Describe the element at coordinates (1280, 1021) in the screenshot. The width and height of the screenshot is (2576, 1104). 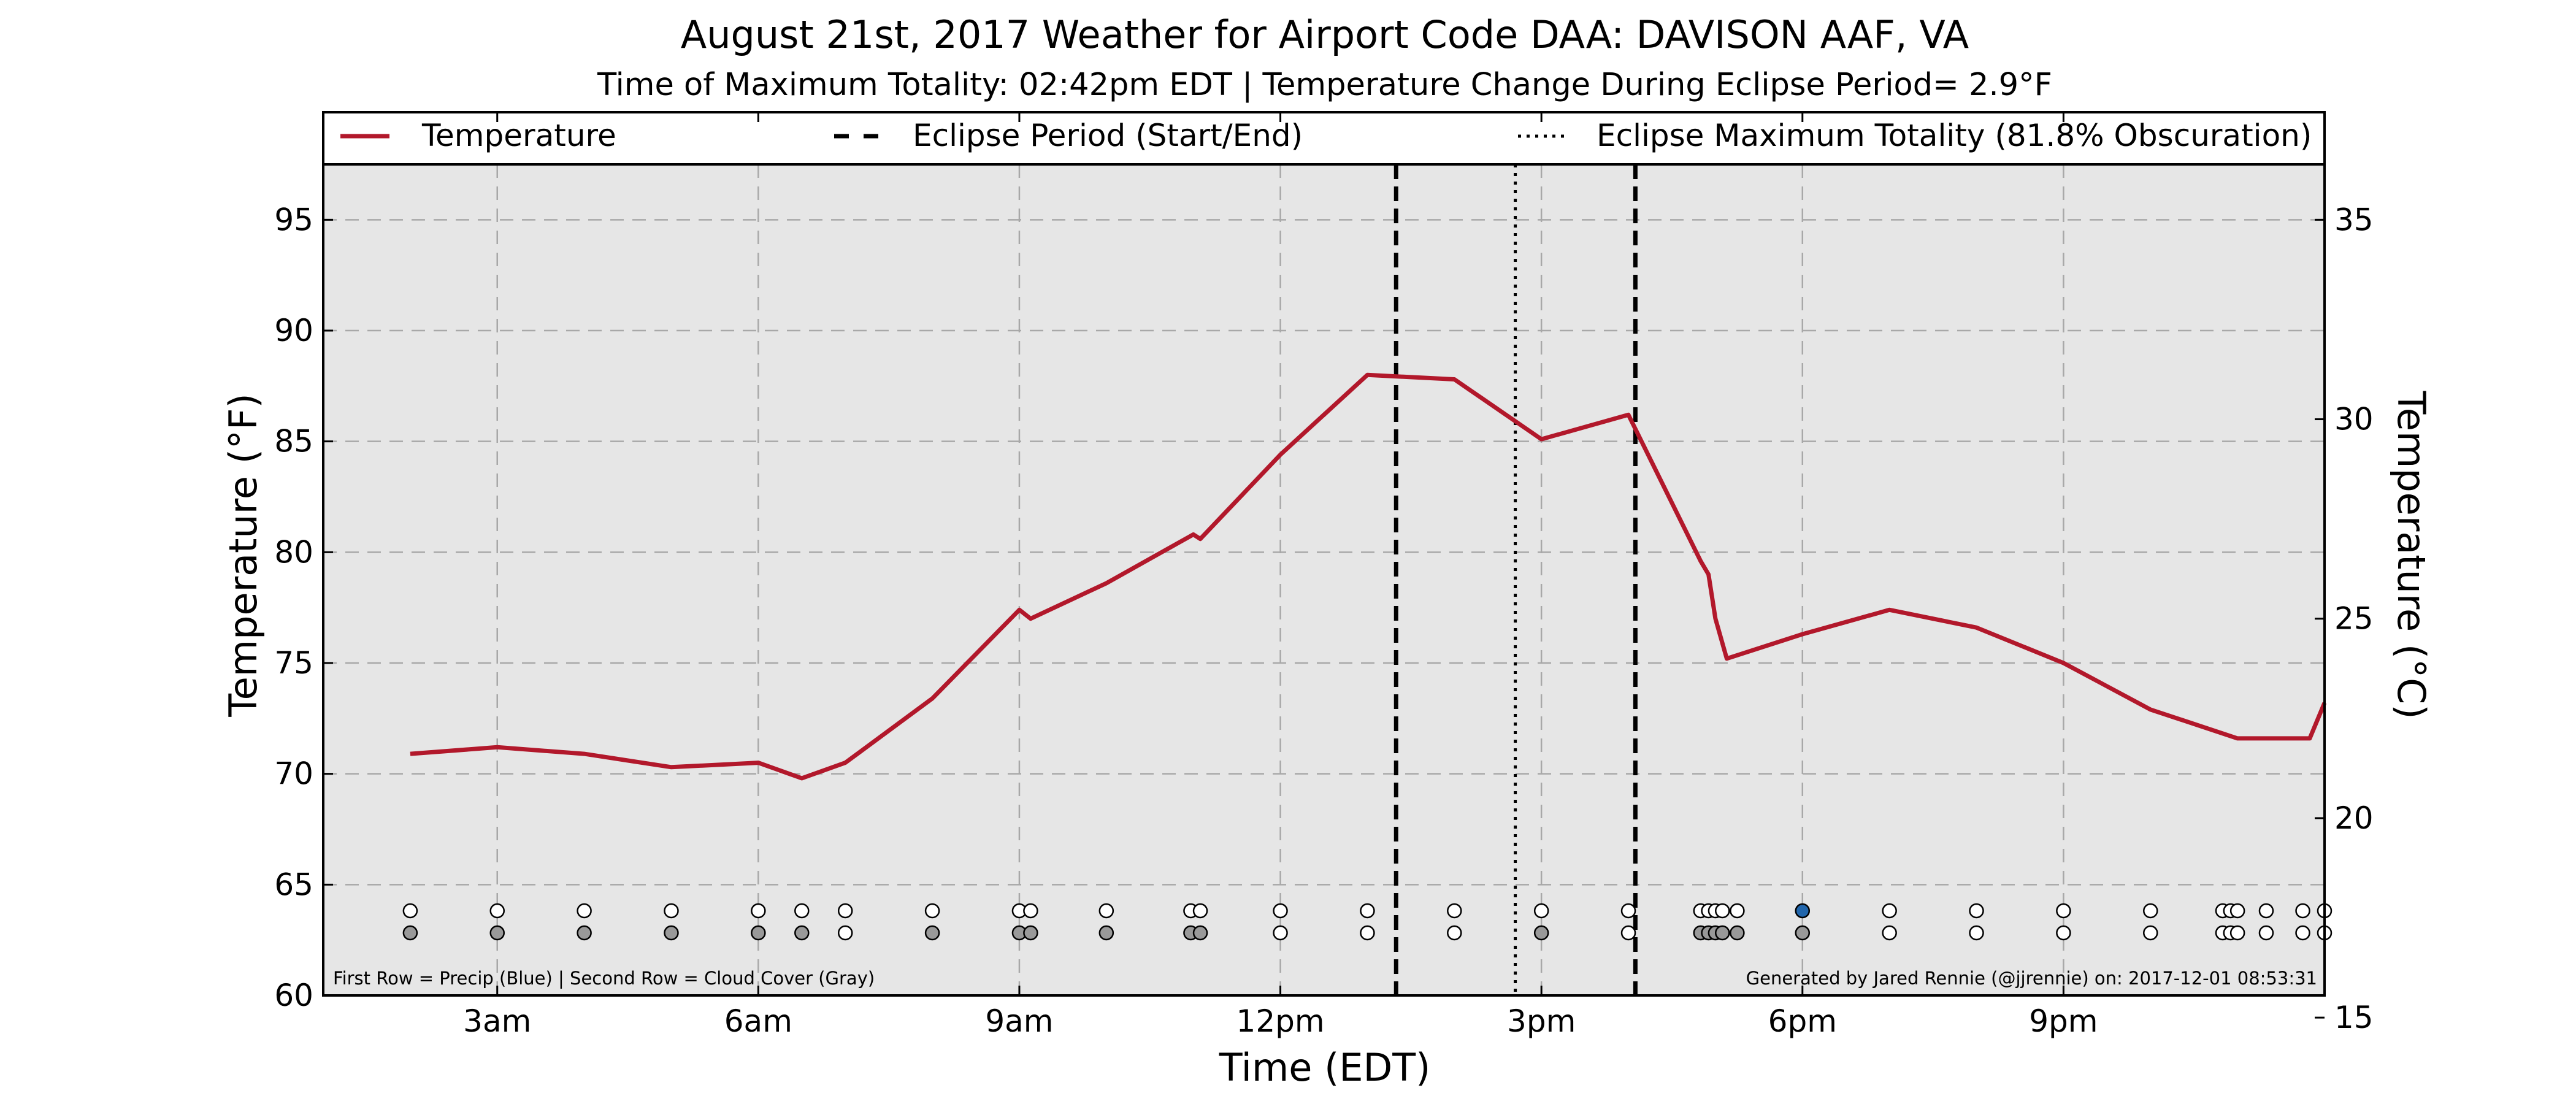
I see `x-tick-label-3: 12pm` at that location.